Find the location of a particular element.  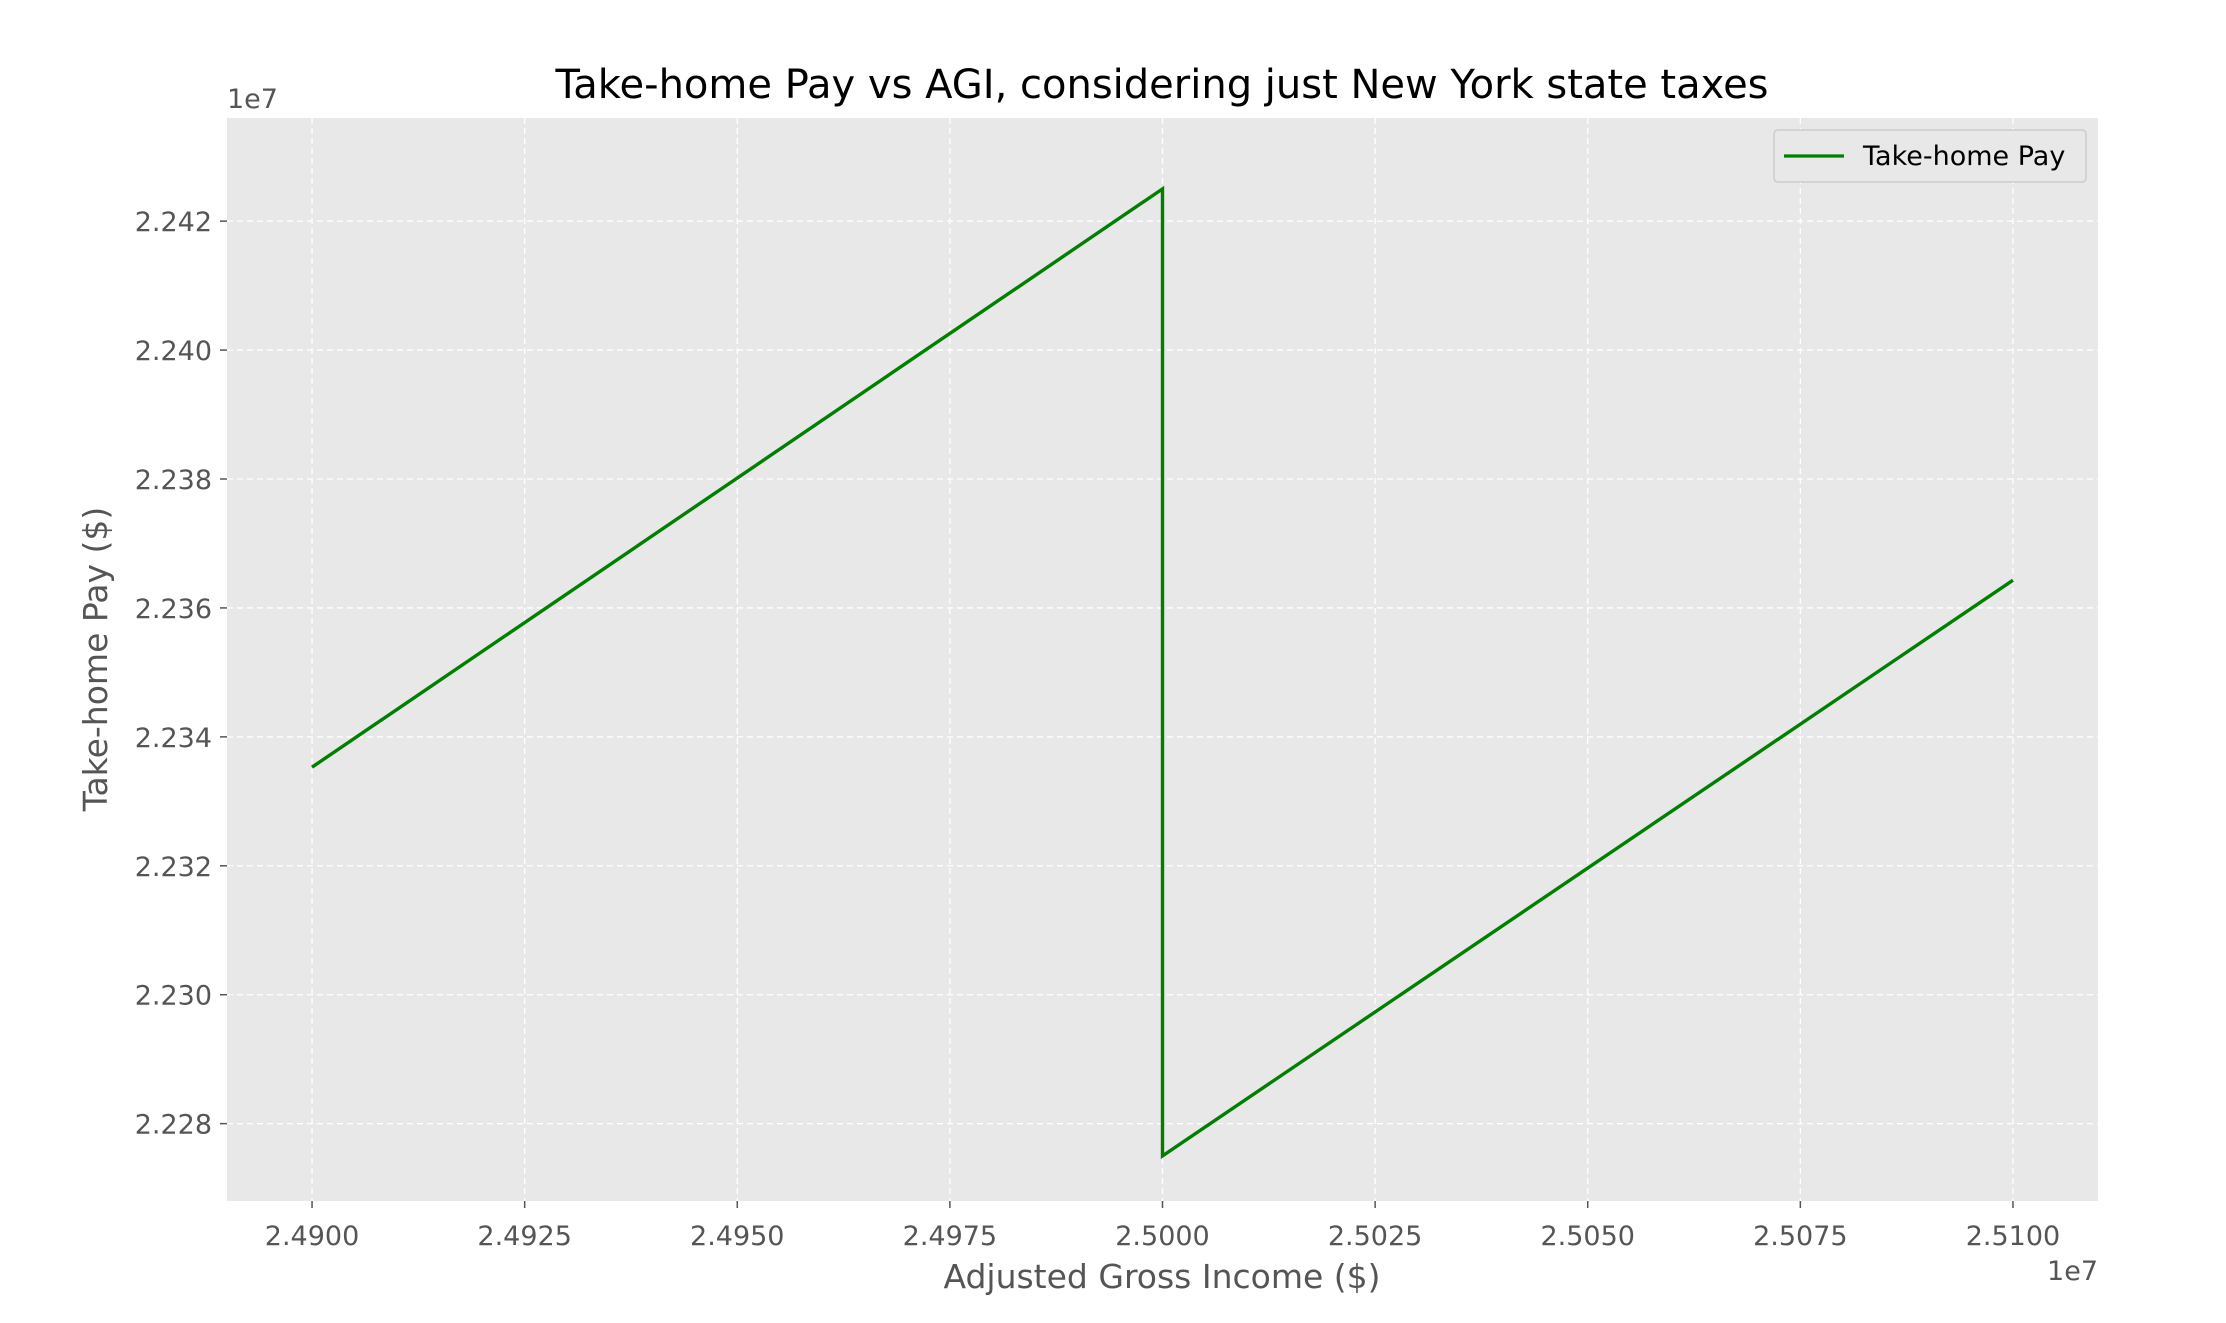

y-tick-label: 2.236 is located at coordinates (173, 609).